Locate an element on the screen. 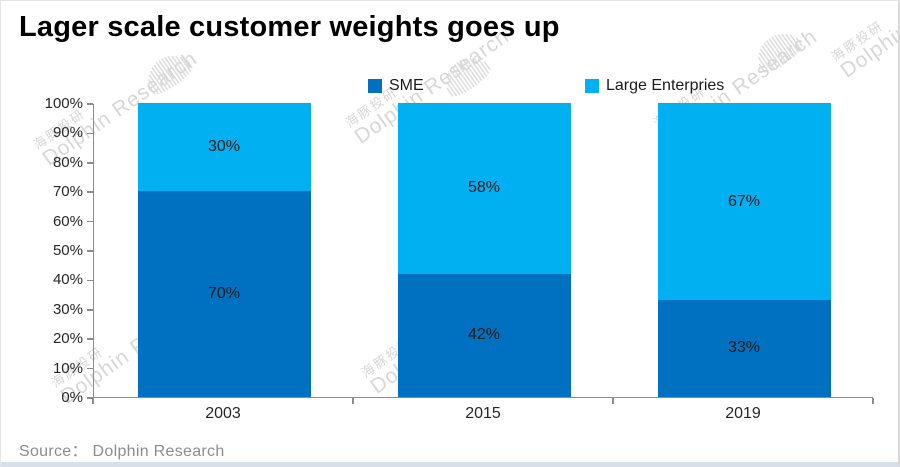 This screenshot has width=900, height=467. bar-value-label: 58% is located at coordinates (484, 188).